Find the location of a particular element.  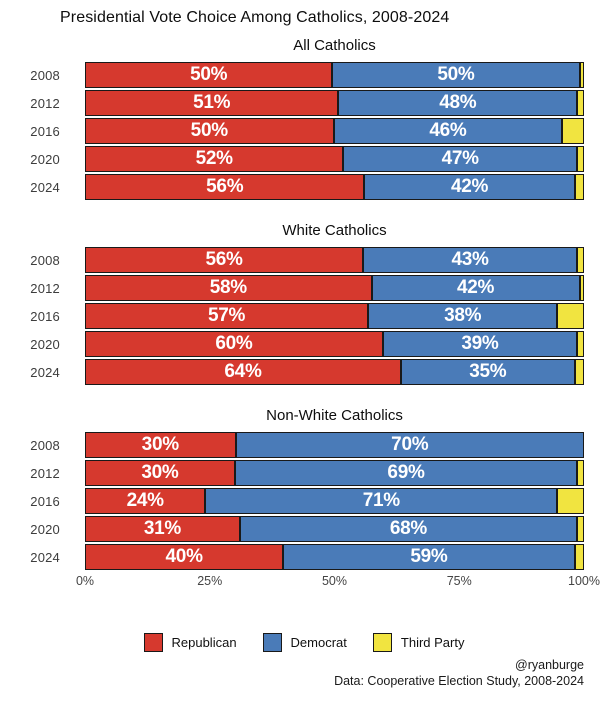

stacked-bar: 30% 70% is located at coordinates (334, 445).